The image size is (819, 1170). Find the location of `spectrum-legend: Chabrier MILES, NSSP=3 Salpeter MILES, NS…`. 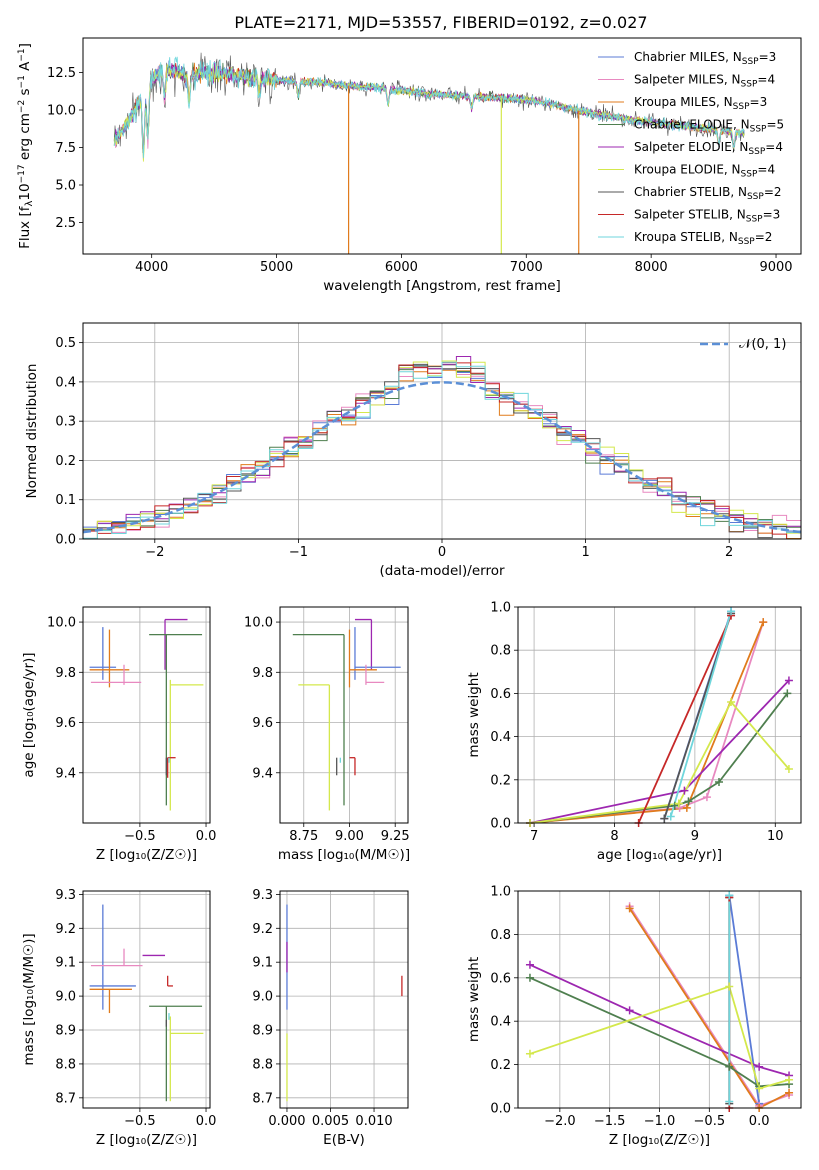

spectrum-legend: Chabrier MILES, NSSP=3 Salpeter MILES, NS… is located at coordinates (691, 148).